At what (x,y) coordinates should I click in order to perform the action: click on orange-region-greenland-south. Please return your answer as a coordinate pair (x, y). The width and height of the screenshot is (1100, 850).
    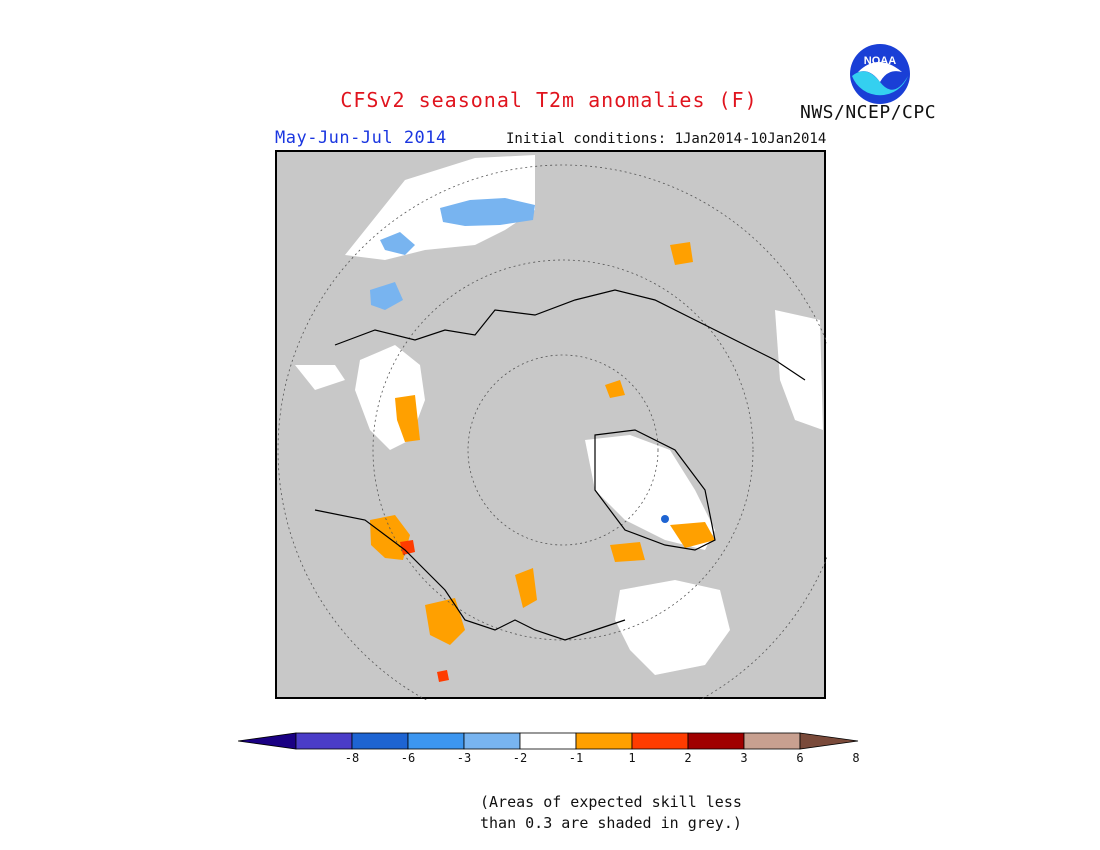
    Looking at the image, I should click on (692, 535).